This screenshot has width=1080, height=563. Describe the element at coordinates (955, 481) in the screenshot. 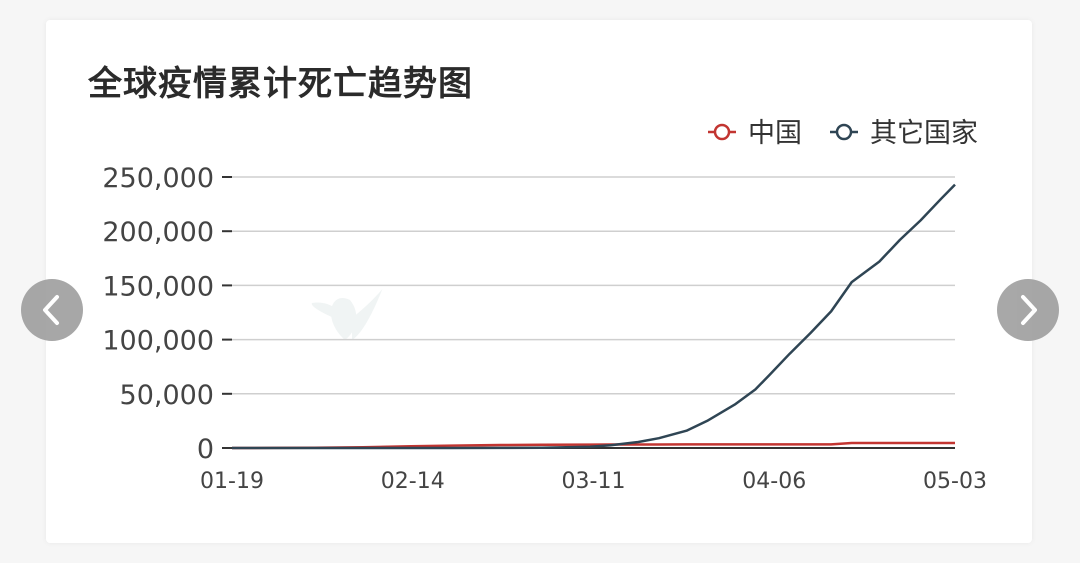

I see `x-tick-label: 05-03` at that location.